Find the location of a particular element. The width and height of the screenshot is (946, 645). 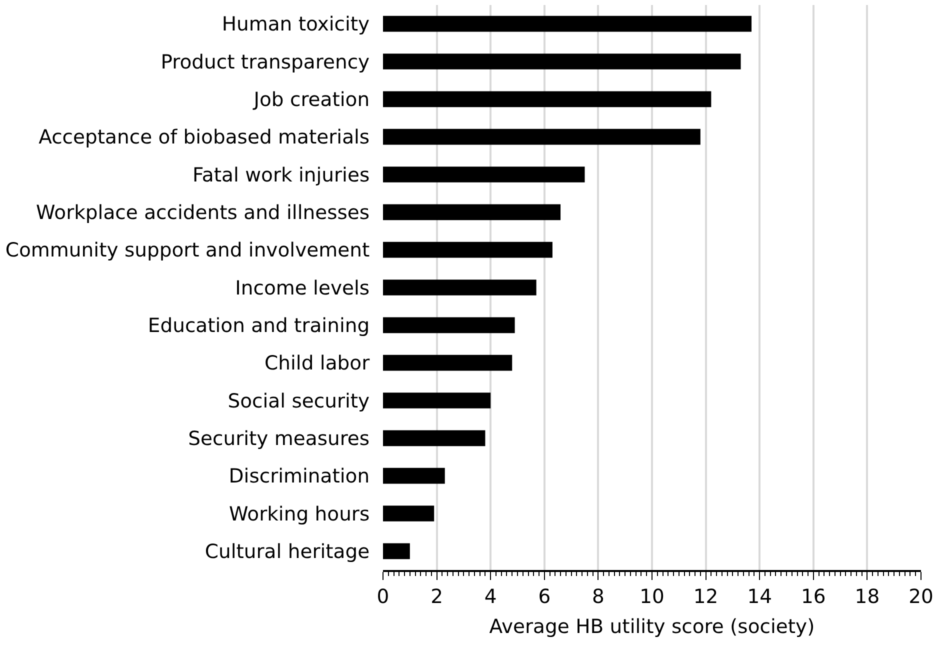

x-tick-label: 2 is located at coordinates (437, 596).